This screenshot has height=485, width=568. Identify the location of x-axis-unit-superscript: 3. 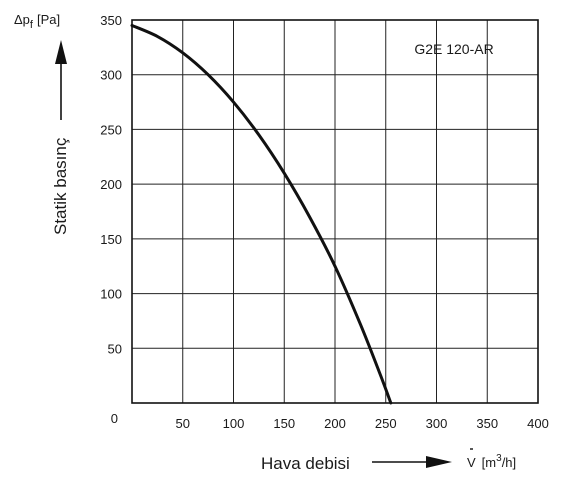
(499, 458).